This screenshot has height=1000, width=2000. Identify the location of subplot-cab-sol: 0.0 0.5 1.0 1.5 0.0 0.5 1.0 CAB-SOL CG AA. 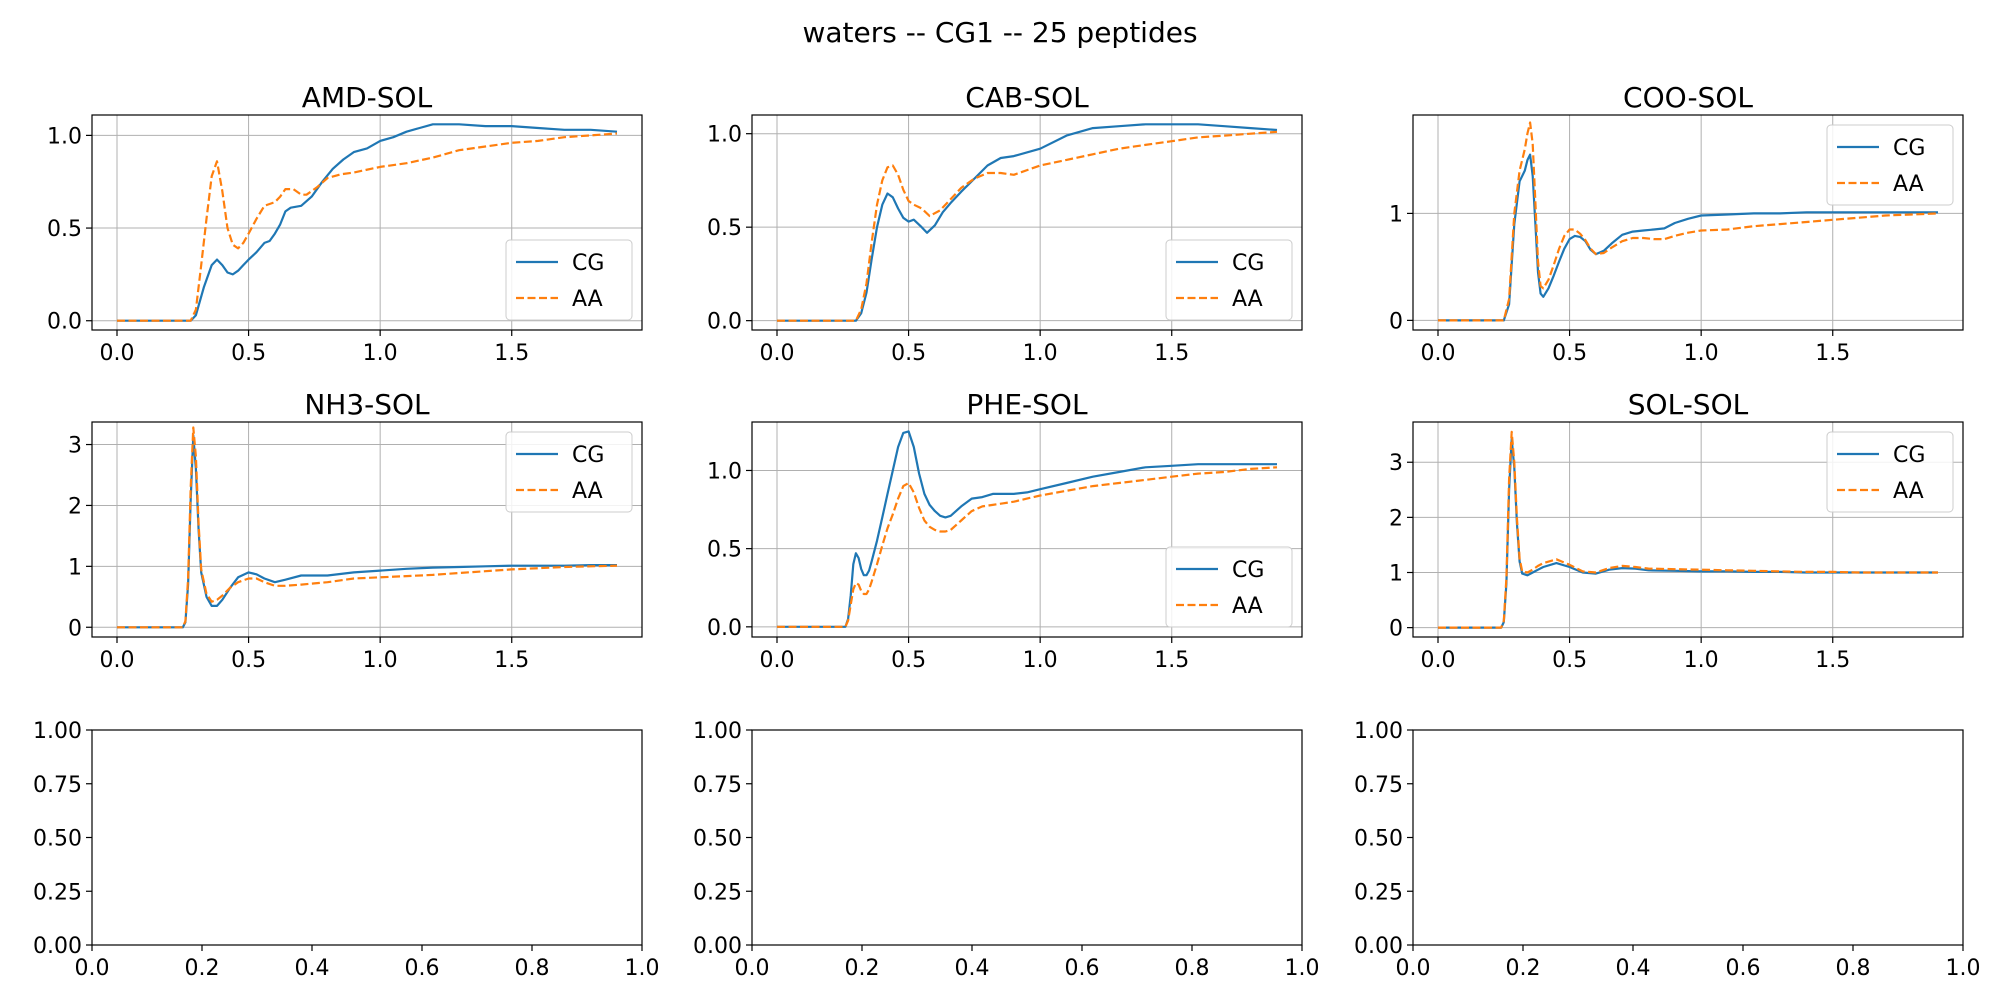
(1005, 223).